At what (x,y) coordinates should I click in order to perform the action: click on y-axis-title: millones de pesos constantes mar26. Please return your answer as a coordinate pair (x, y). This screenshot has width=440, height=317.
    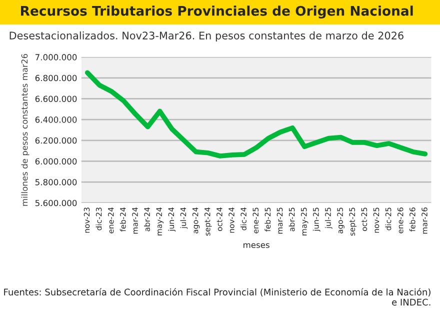
    Looking at the image, I should click on (25, 130).